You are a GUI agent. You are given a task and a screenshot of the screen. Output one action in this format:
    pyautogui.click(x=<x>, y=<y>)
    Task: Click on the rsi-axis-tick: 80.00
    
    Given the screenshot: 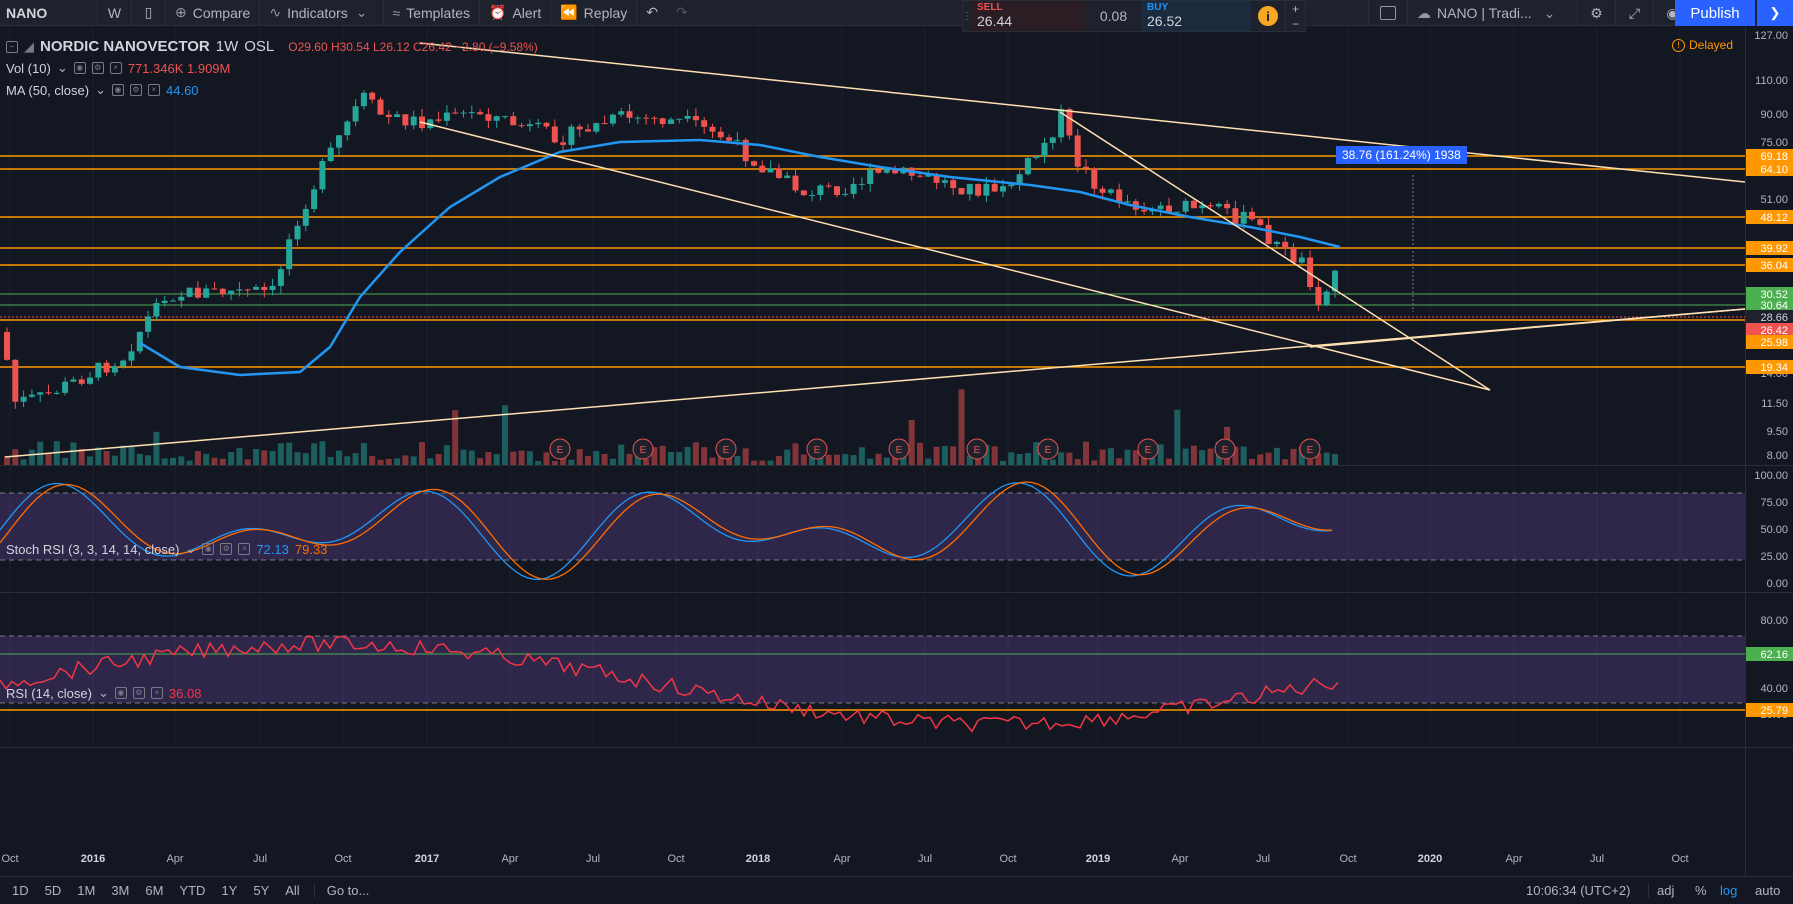 What is the action you would take?
    pyautogui.click(x=1774, y=621)
    